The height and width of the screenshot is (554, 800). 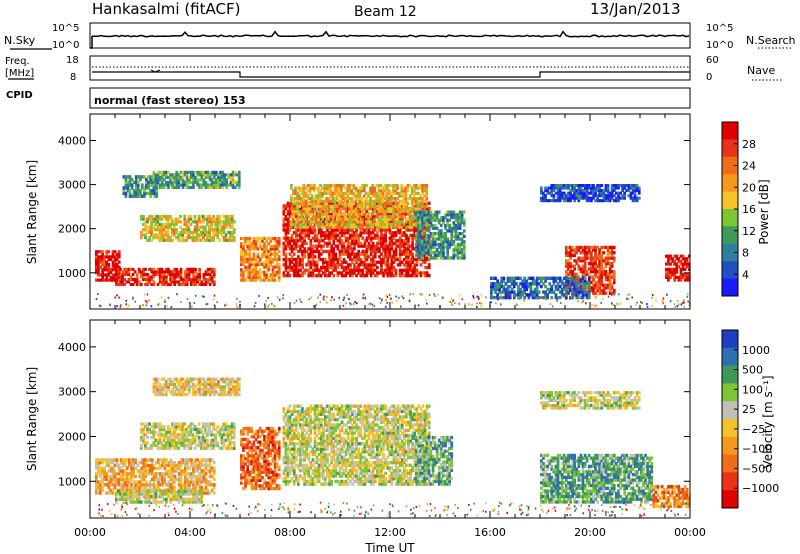 What do you see at coordinates (771, 40) in the screenshot?
I see `nsearch-label: N.Search` at bounding box center [771, 40].